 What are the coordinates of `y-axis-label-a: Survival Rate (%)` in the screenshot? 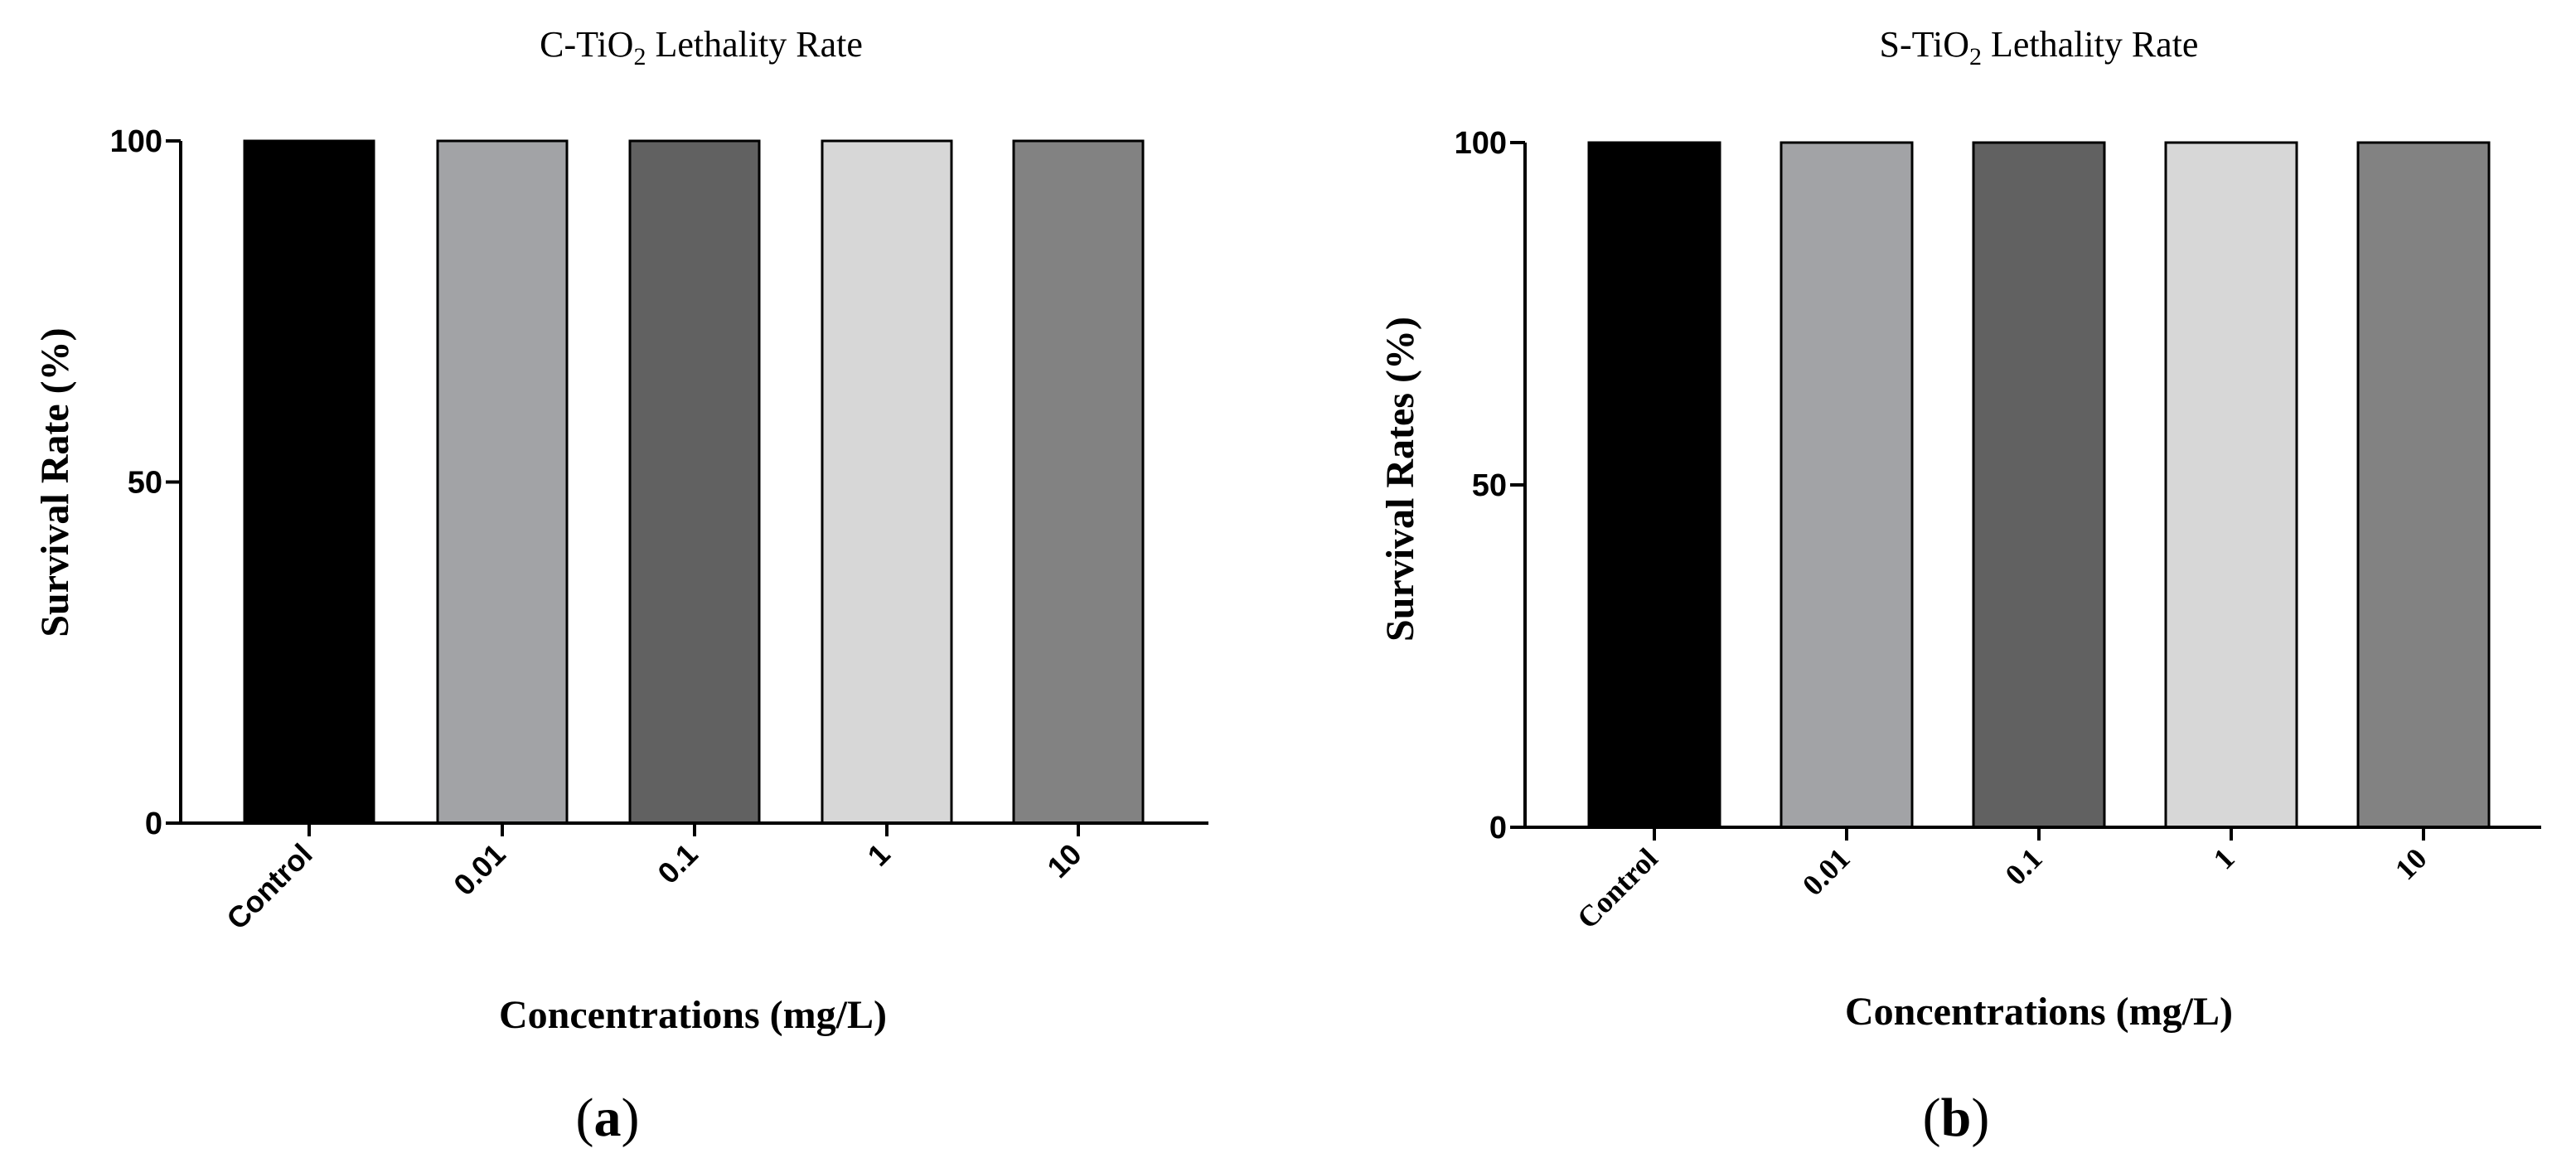 It's located at (55, 482).